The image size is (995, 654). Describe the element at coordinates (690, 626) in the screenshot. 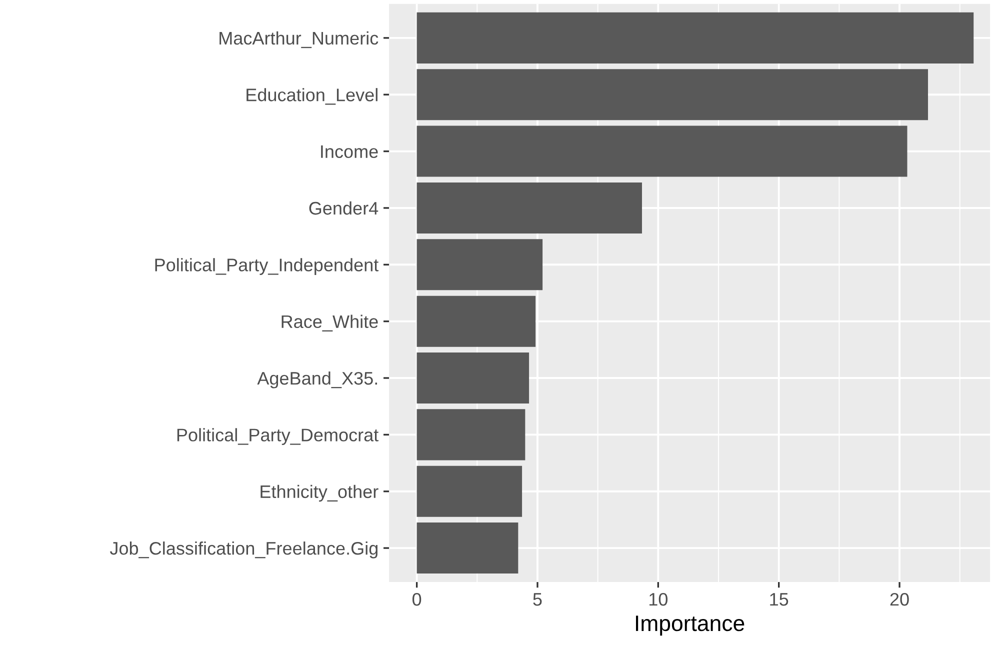

I see `x-axis-title: Importance` at that location.